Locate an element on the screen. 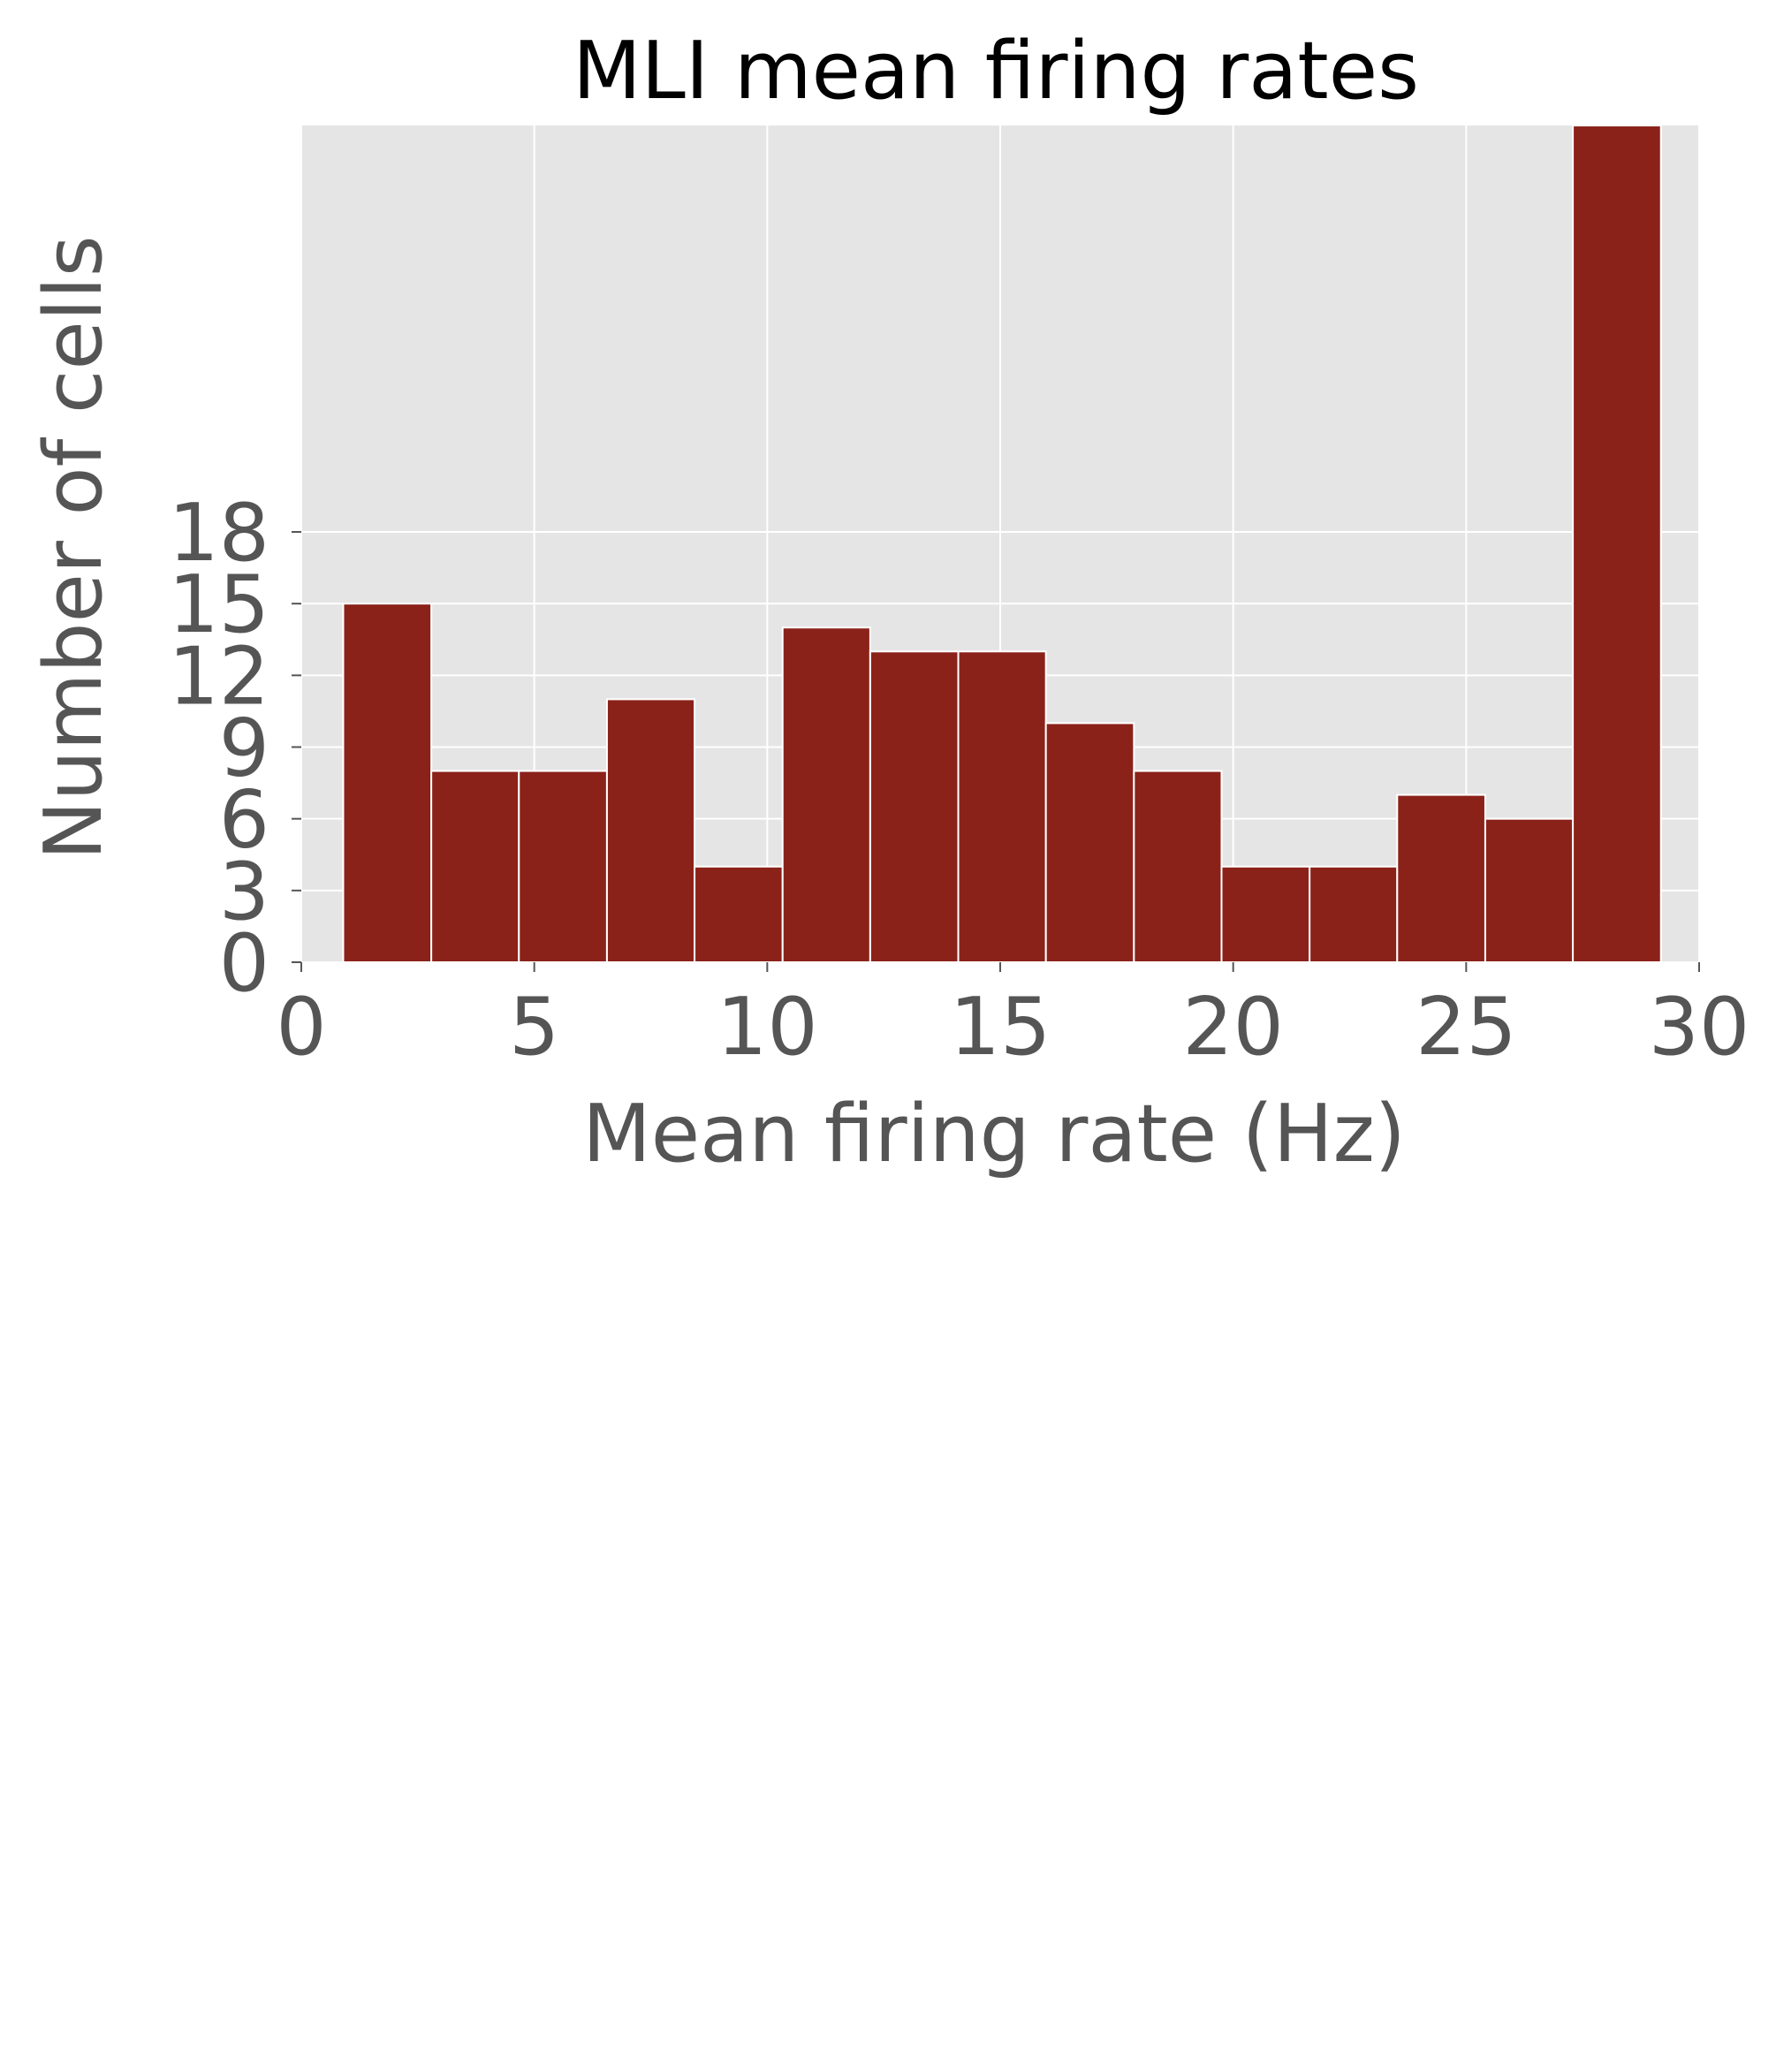  y-tick-label: 3 is located at coordinates (244, 892).